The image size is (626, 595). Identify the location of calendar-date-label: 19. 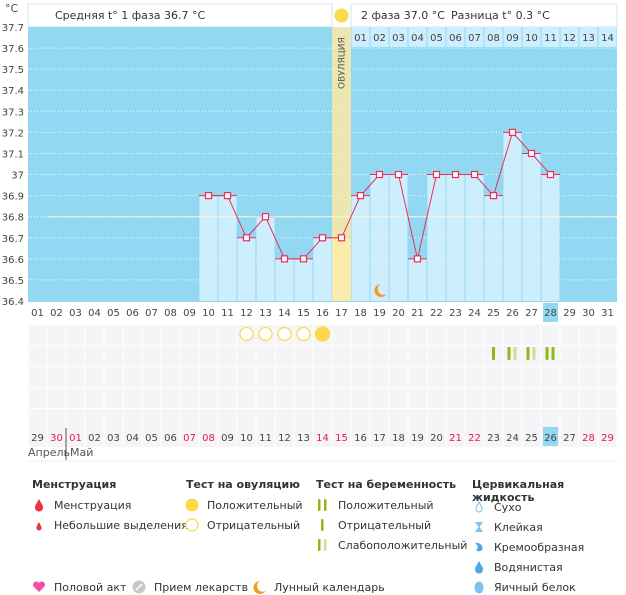
(417, 438).